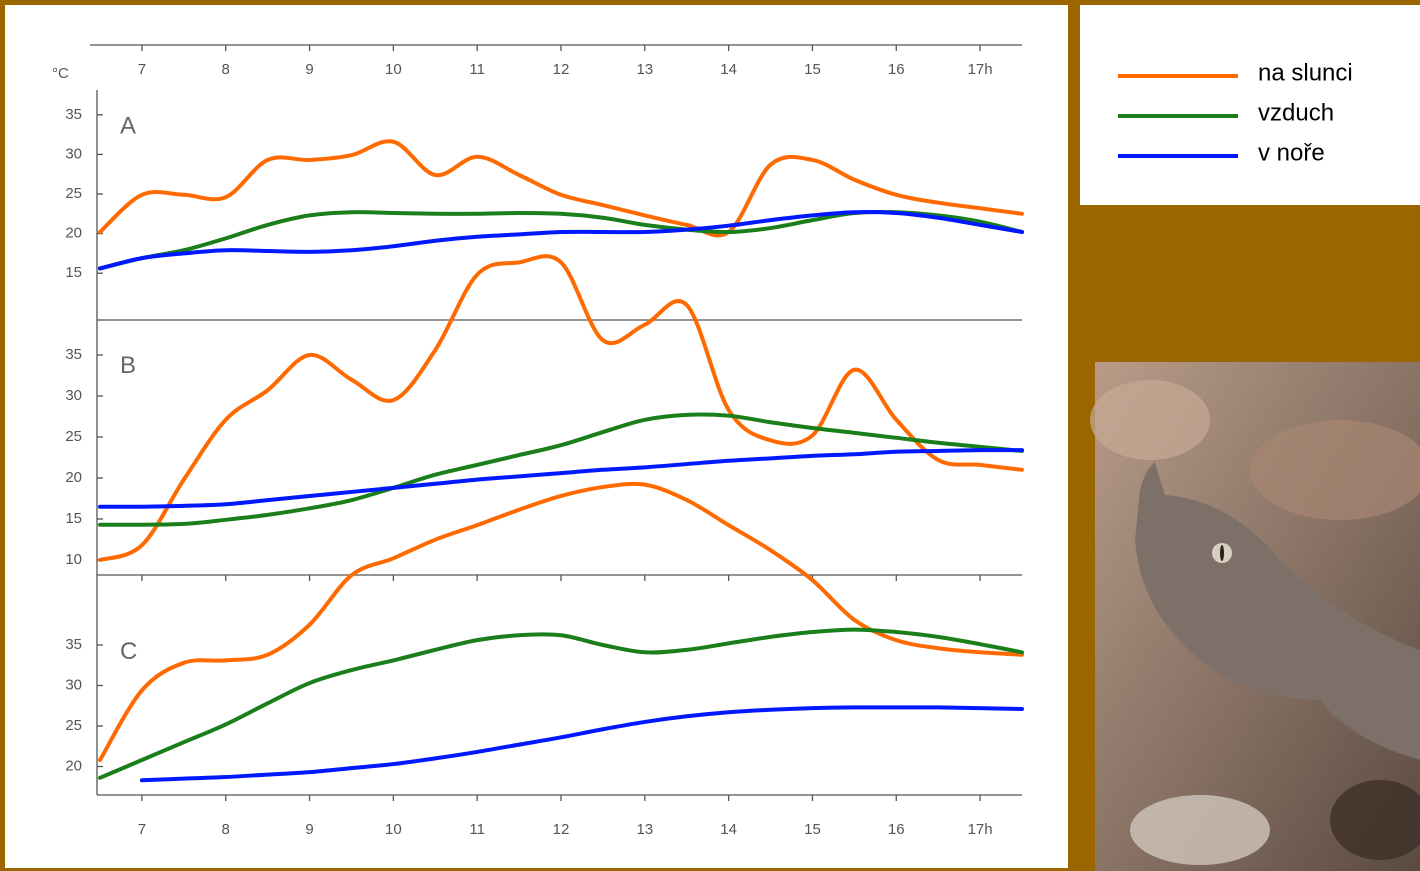  I want to click on legend-label: v noře, so click(1291, 152).